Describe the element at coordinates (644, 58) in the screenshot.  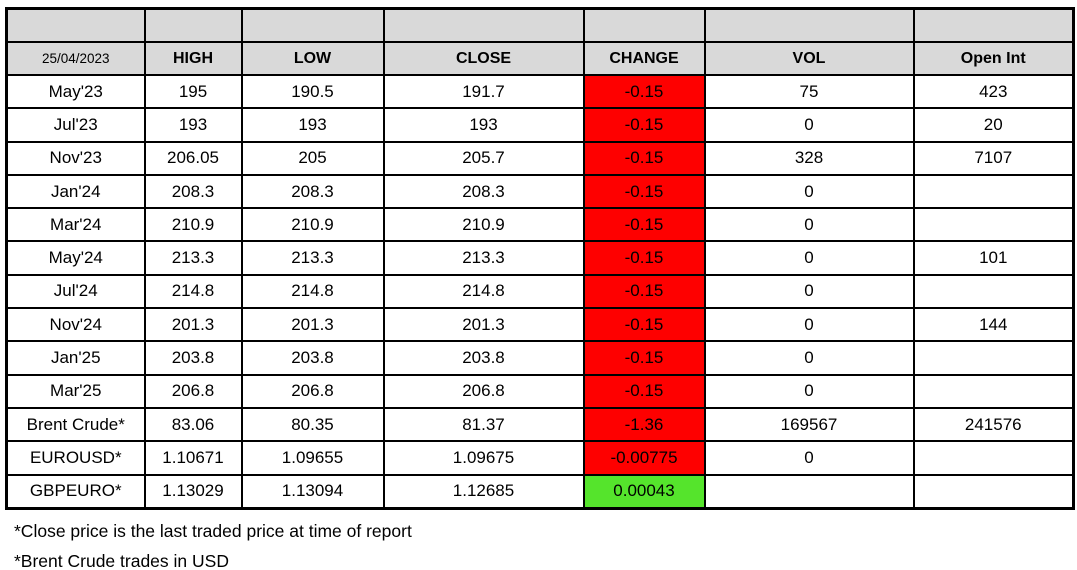
I see `col-header-change: CHANGE` at that location.